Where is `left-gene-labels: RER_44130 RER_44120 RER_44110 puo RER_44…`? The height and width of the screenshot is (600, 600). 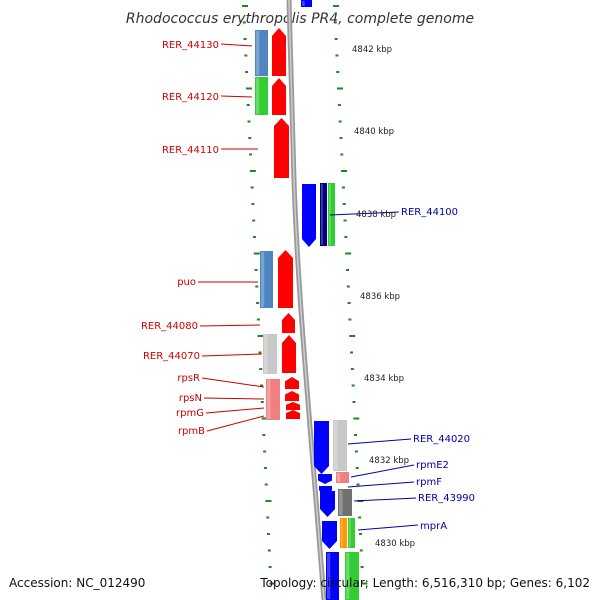
left-gene-labels: RER_44130 RER_44120 RER_44110 puo RER_44… is located at coordinates (180, 238).